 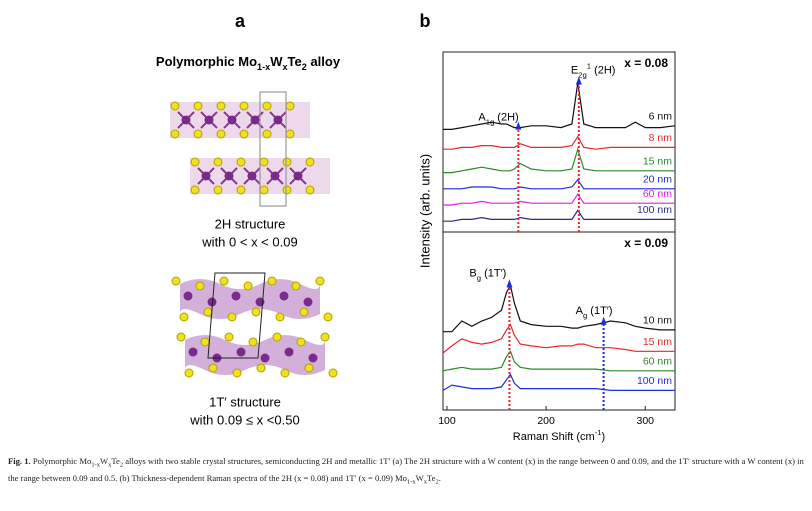 I want to click on structure-range: with 0 < x < 0.09, so click(x=249, y=241).